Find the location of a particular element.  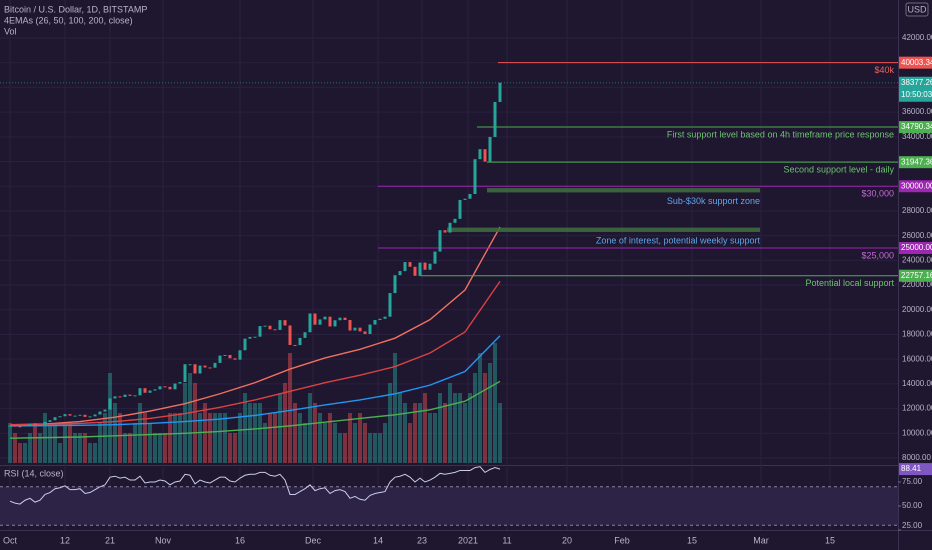

x-tick-label: 12 is located at coordinates (65, 540).